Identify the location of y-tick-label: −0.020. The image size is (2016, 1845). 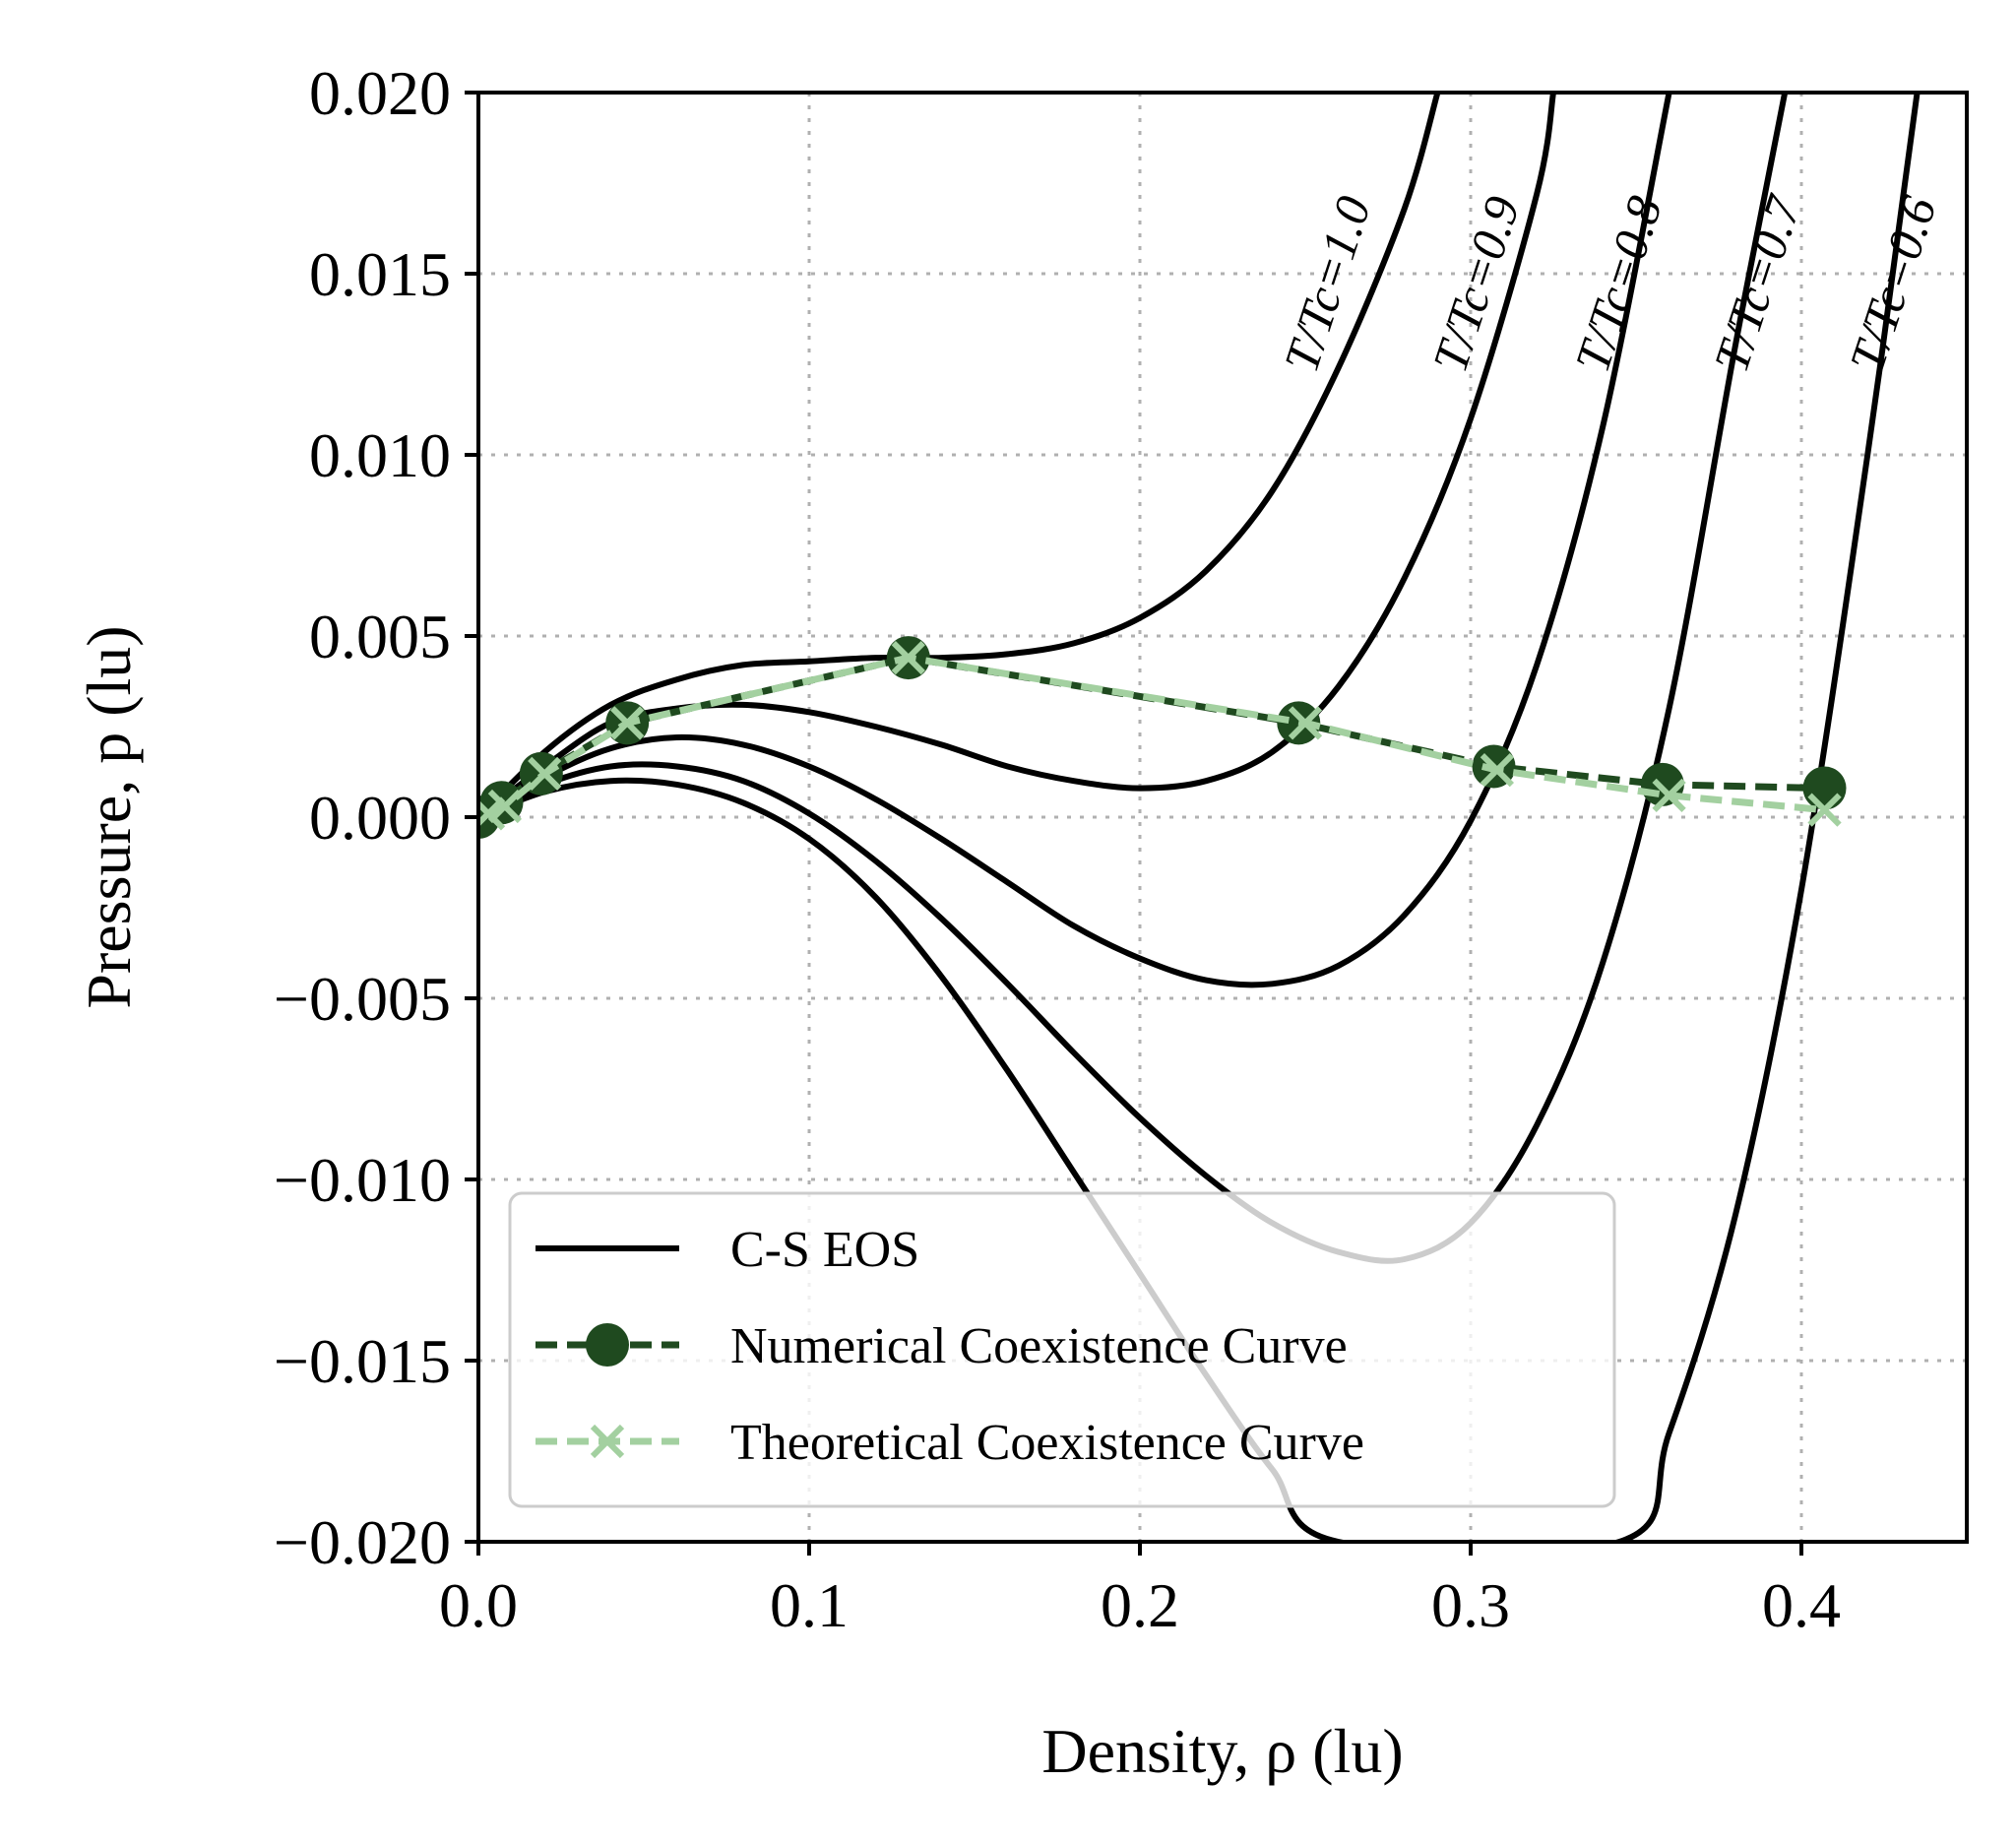
(362, 1542).